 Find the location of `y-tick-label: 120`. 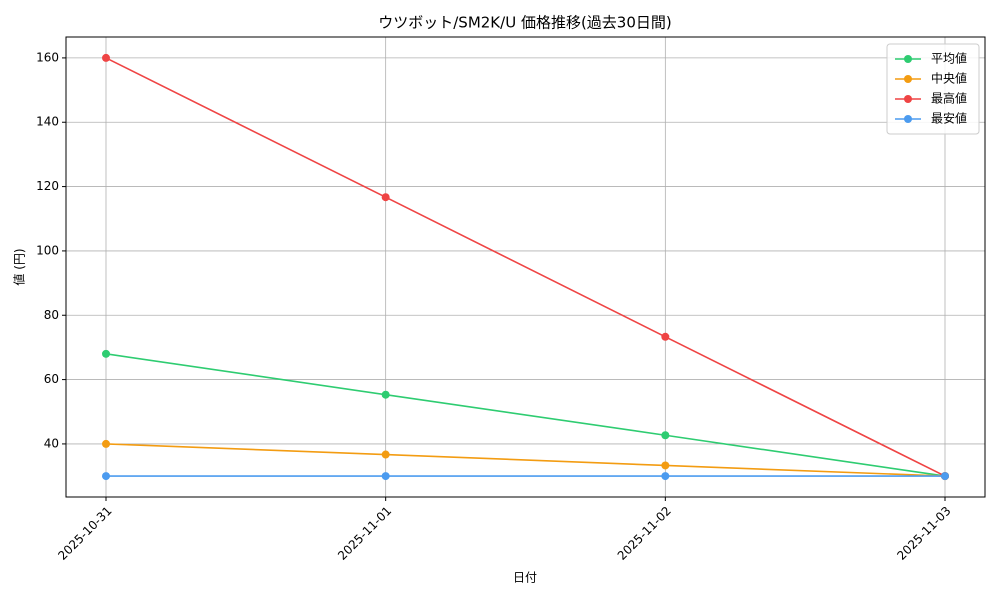

y-tick-label: 120 is located at coordinates (47, 186).